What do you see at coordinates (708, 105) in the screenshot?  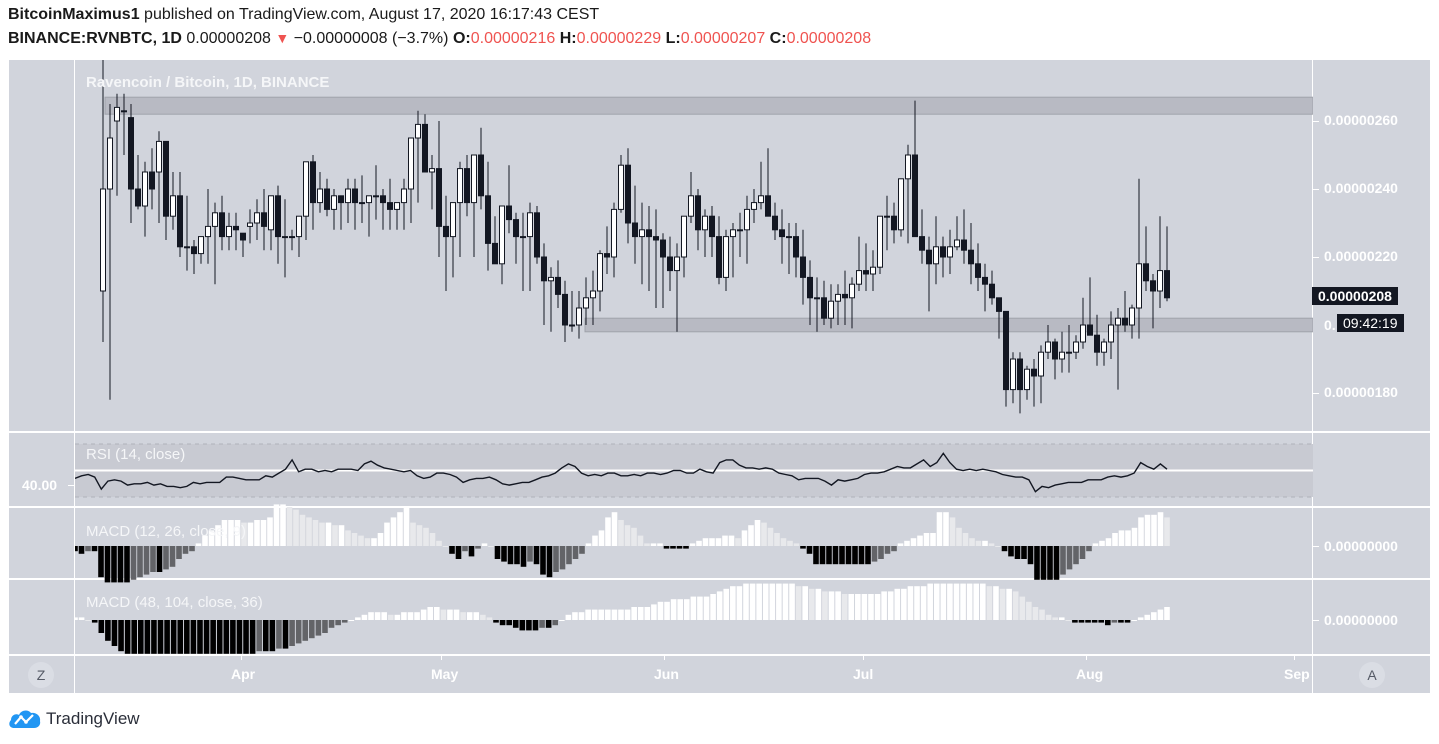 I see `resistance-zone` at bounding box center [708, 105].